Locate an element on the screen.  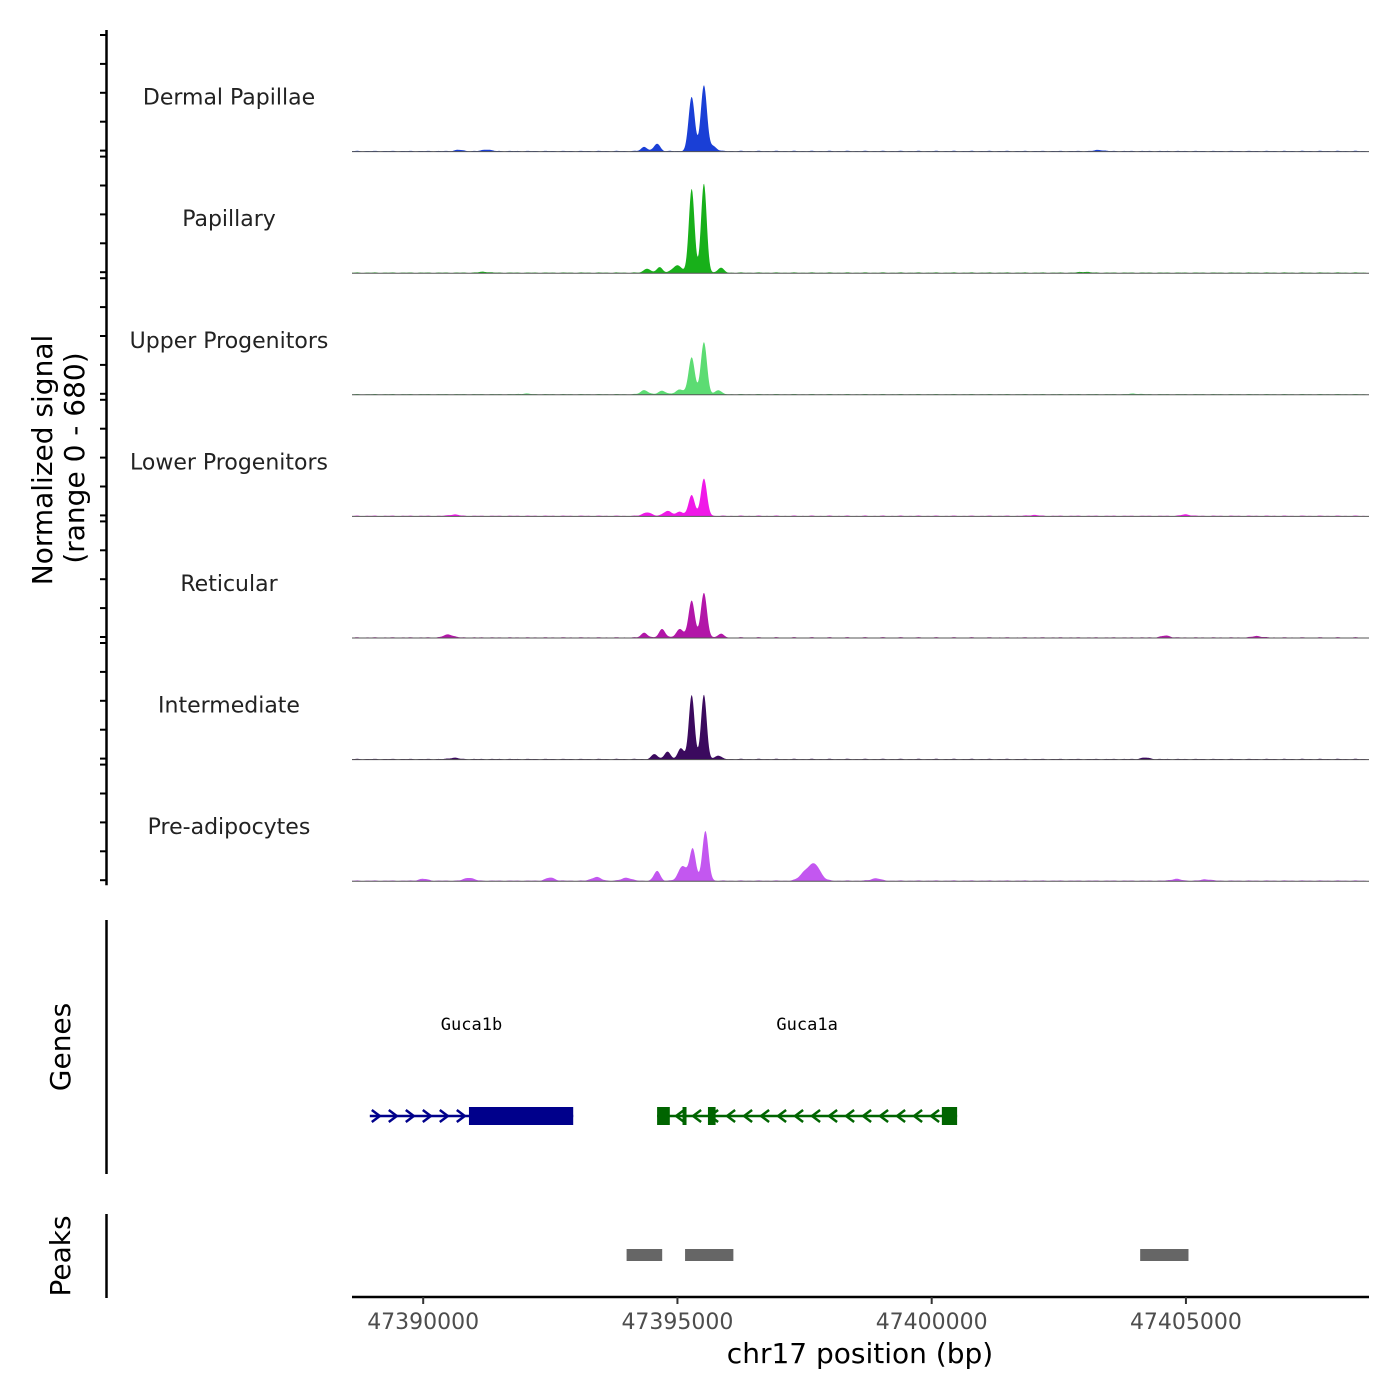
genes-track-title: Genes is located at coordinates (60, 1047).